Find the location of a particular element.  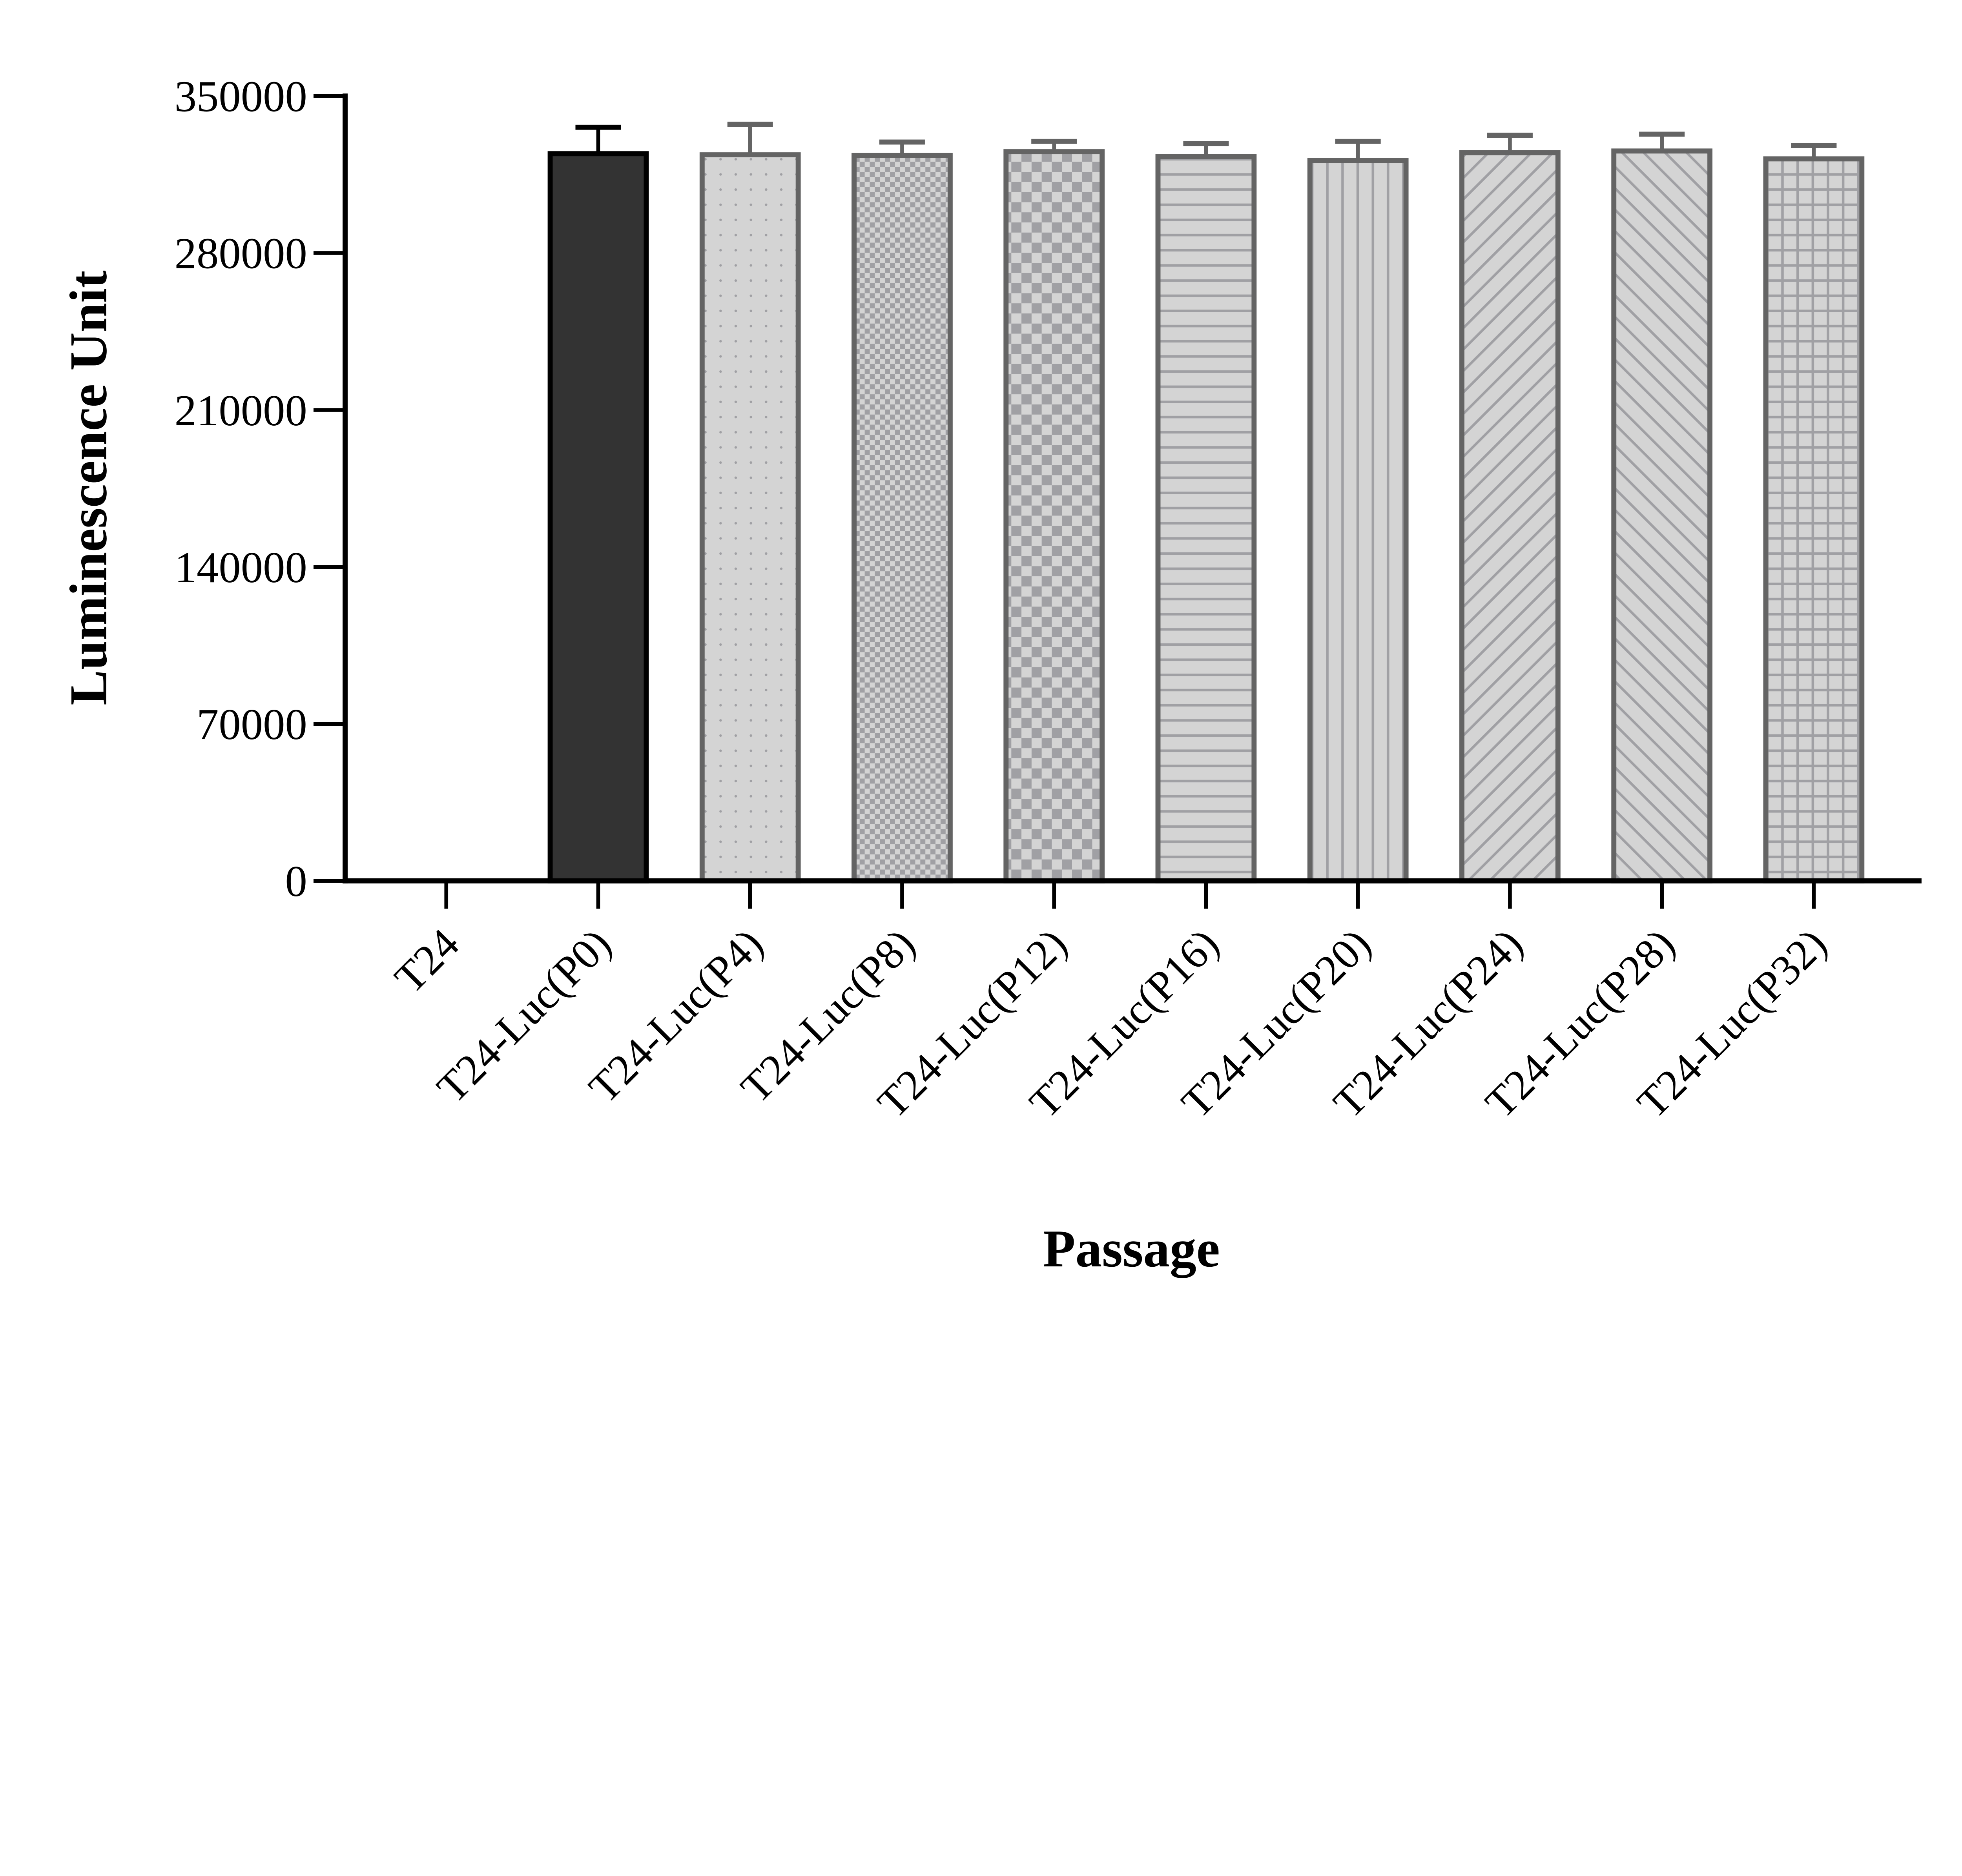

bar-t24-lucp12 is located at coordinates (1054, 516).